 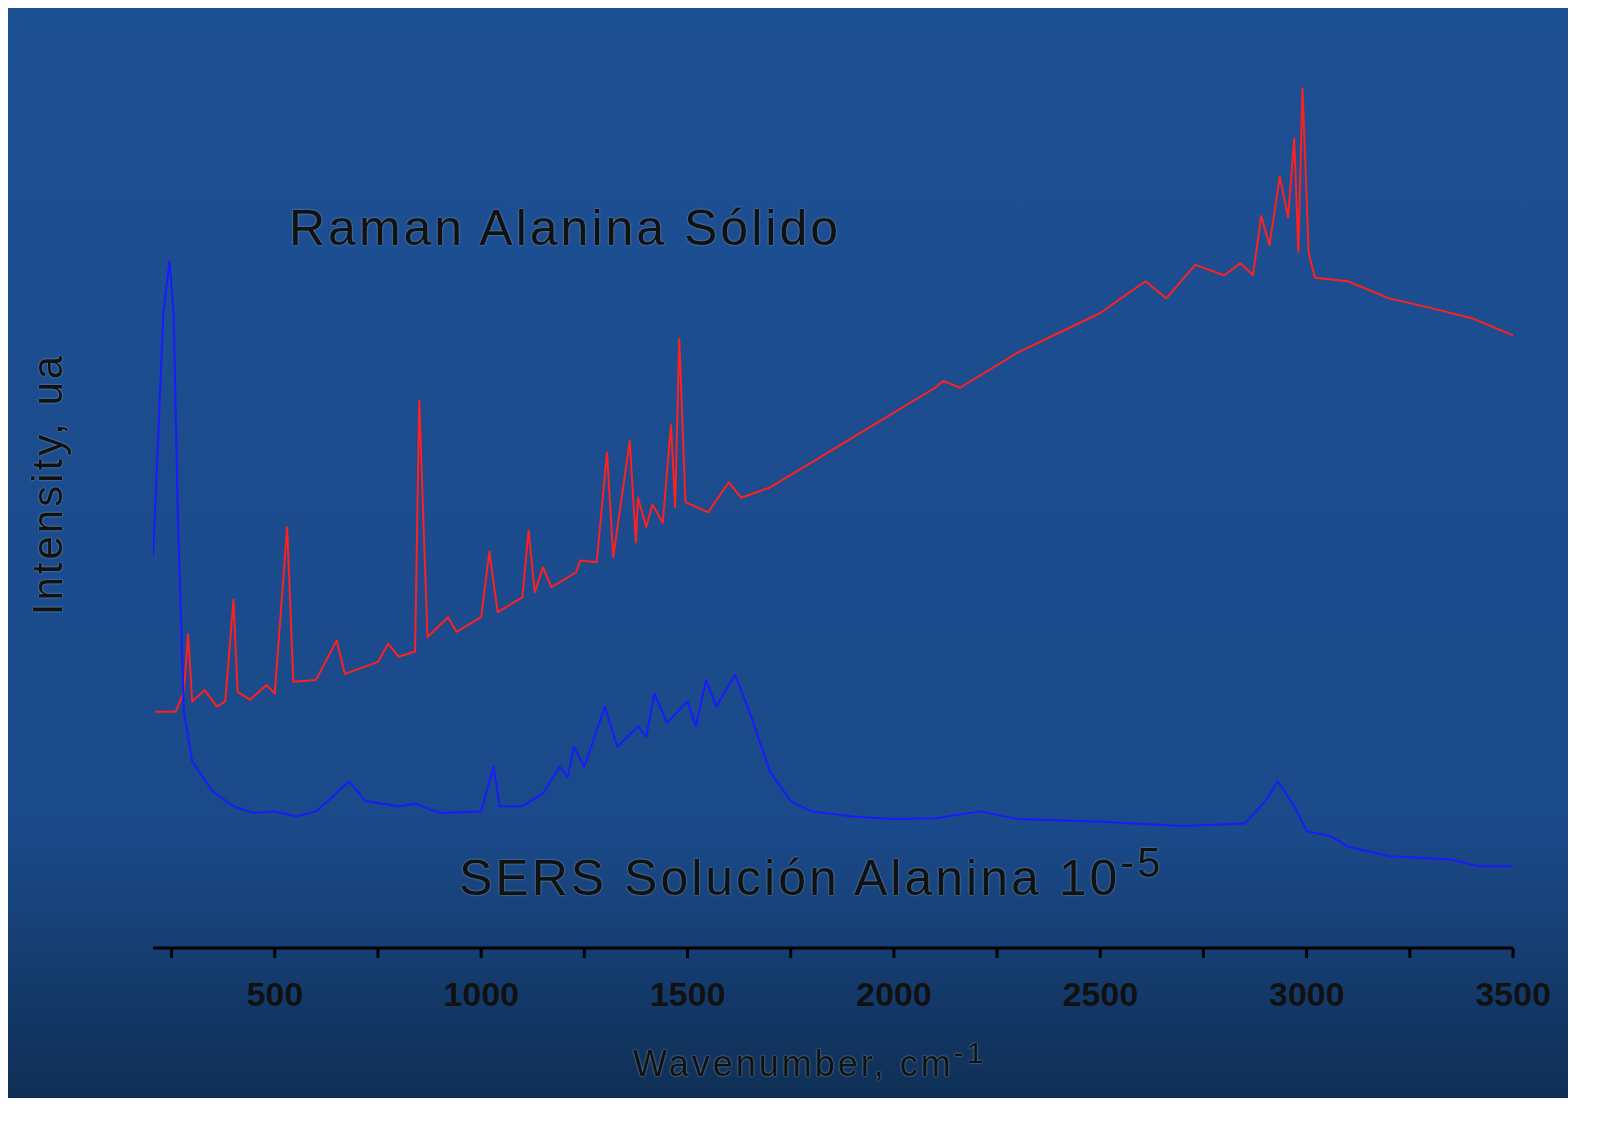 I want to click on x-axis-title: Wavenumber, cm$^{-1}$, so click(x=810, y=1060).